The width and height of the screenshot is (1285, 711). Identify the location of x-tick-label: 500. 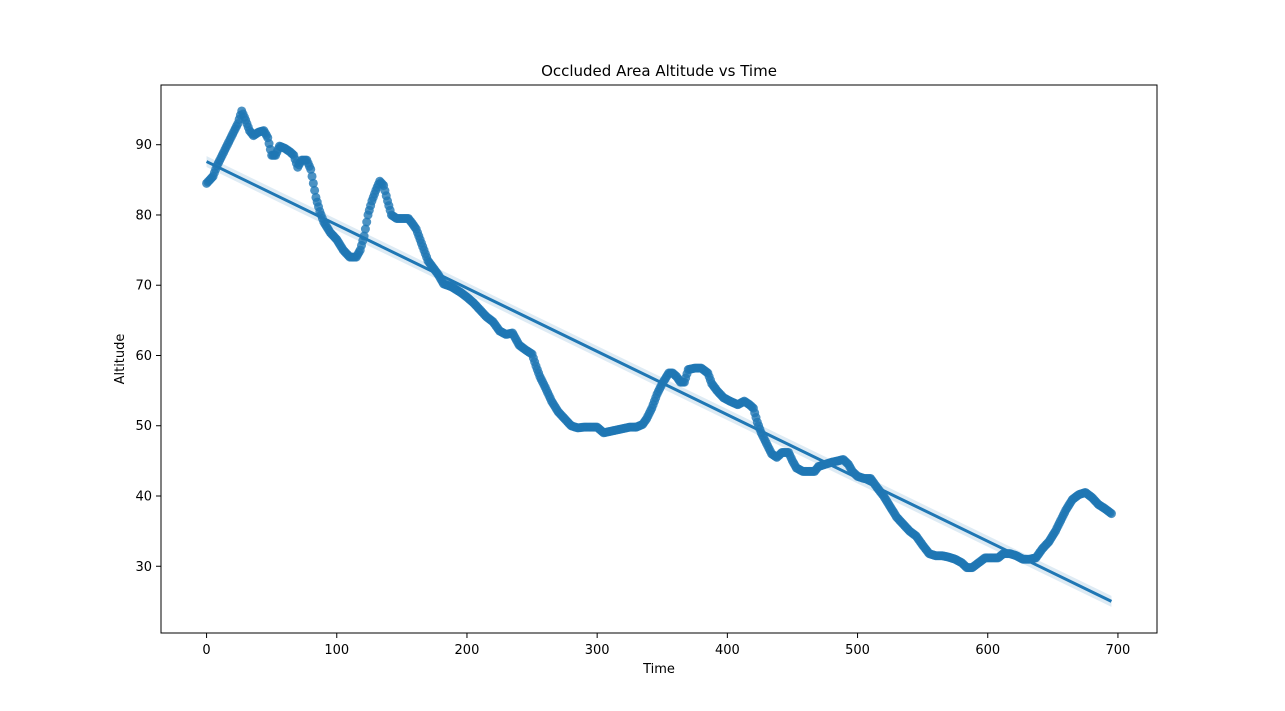
(857, 650).